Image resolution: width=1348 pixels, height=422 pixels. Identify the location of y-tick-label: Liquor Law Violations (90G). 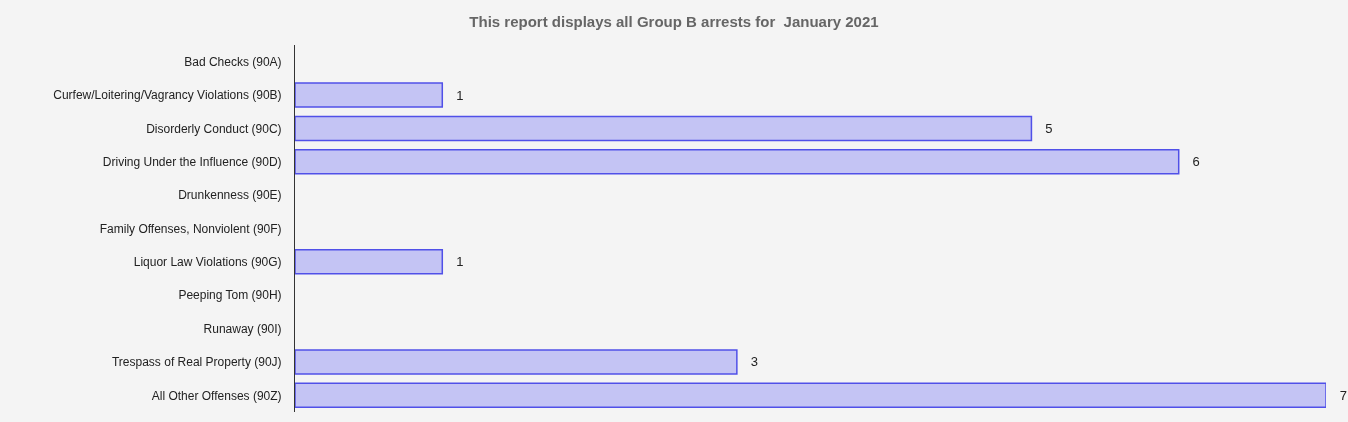
(207, 262).